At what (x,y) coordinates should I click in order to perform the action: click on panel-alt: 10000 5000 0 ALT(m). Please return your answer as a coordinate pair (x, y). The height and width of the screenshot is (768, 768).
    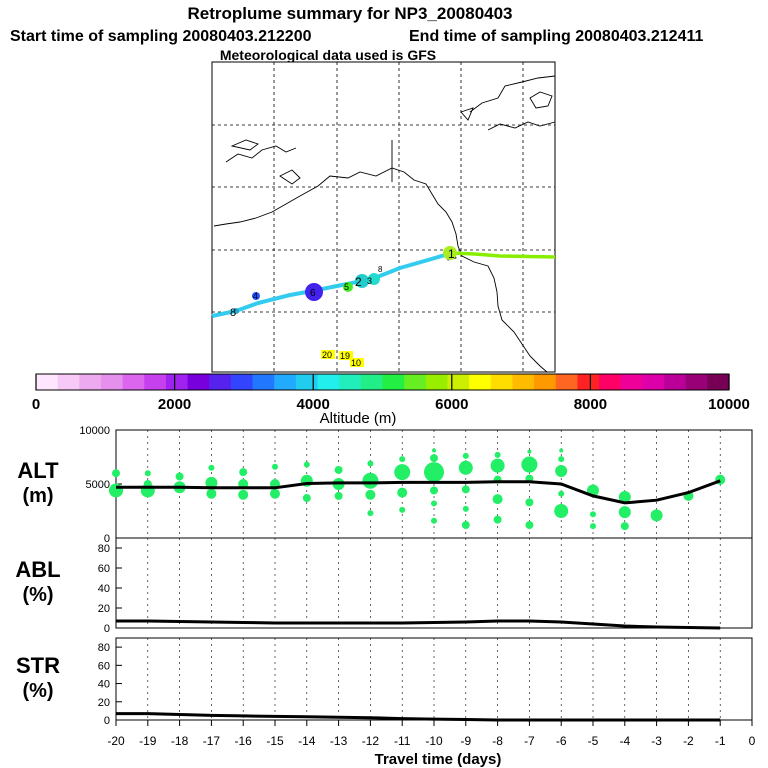
    Looking at the image, I should click on (385, 485).